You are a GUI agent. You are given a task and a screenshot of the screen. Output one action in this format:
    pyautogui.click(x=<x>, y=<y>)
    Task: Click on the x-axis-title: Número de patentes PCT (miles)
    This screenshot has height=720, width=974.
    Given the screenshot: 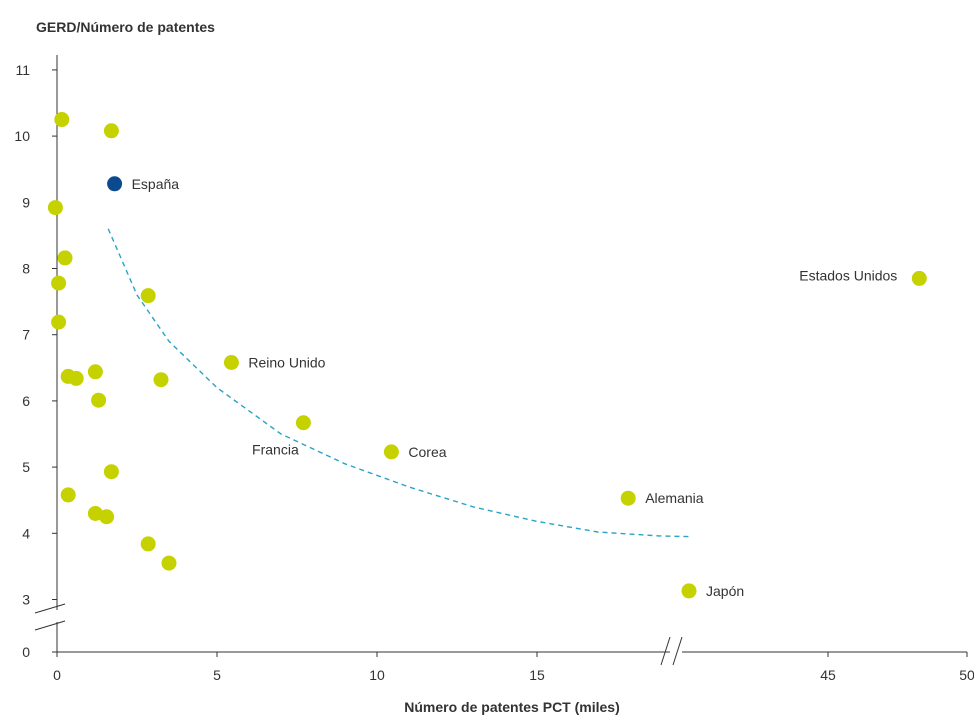 What is the action you would take?
    pyautogui.click(x=512, y=707)
    